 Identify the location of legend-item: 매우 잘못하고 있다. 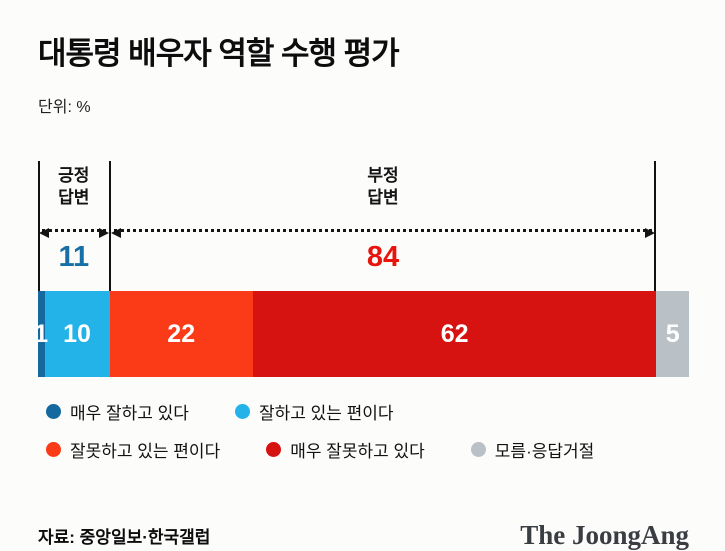
(345, 449).